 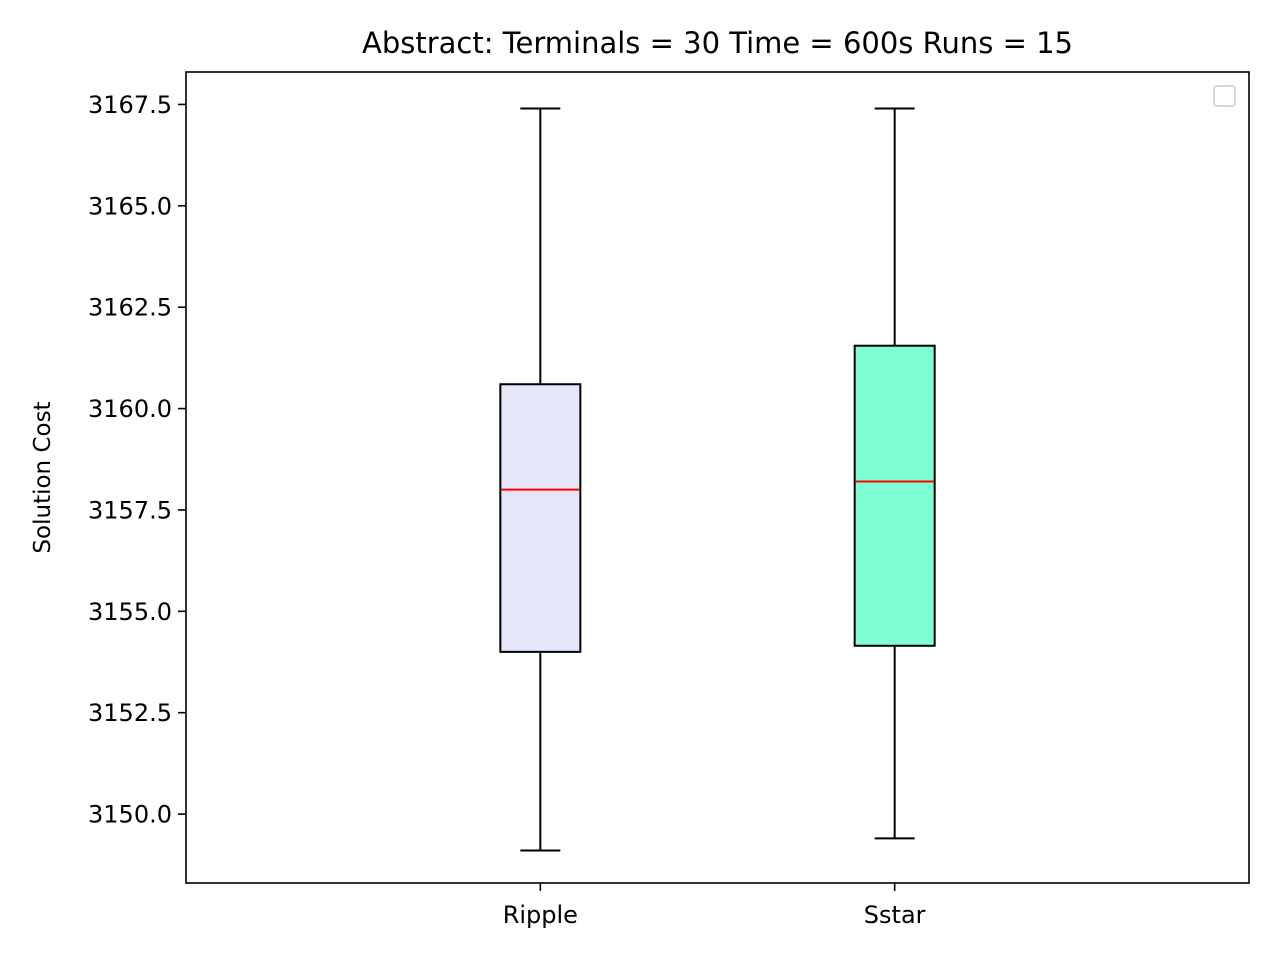 What do you see at coordinates (130, 206) in the screenshot?
I see `y-tick-label: 3165.0` at bounding box center [130, 206].